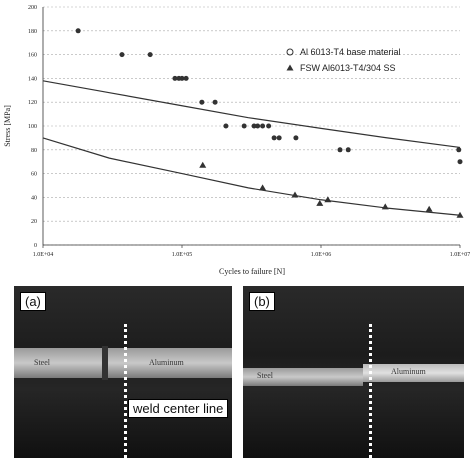 This screenshot has height=460, width=470. What do you see at coordinates (252, 271) in the screenshot?
I see `x-axis-label: Cycles to failure [N]` at bounding box center [252, 271].